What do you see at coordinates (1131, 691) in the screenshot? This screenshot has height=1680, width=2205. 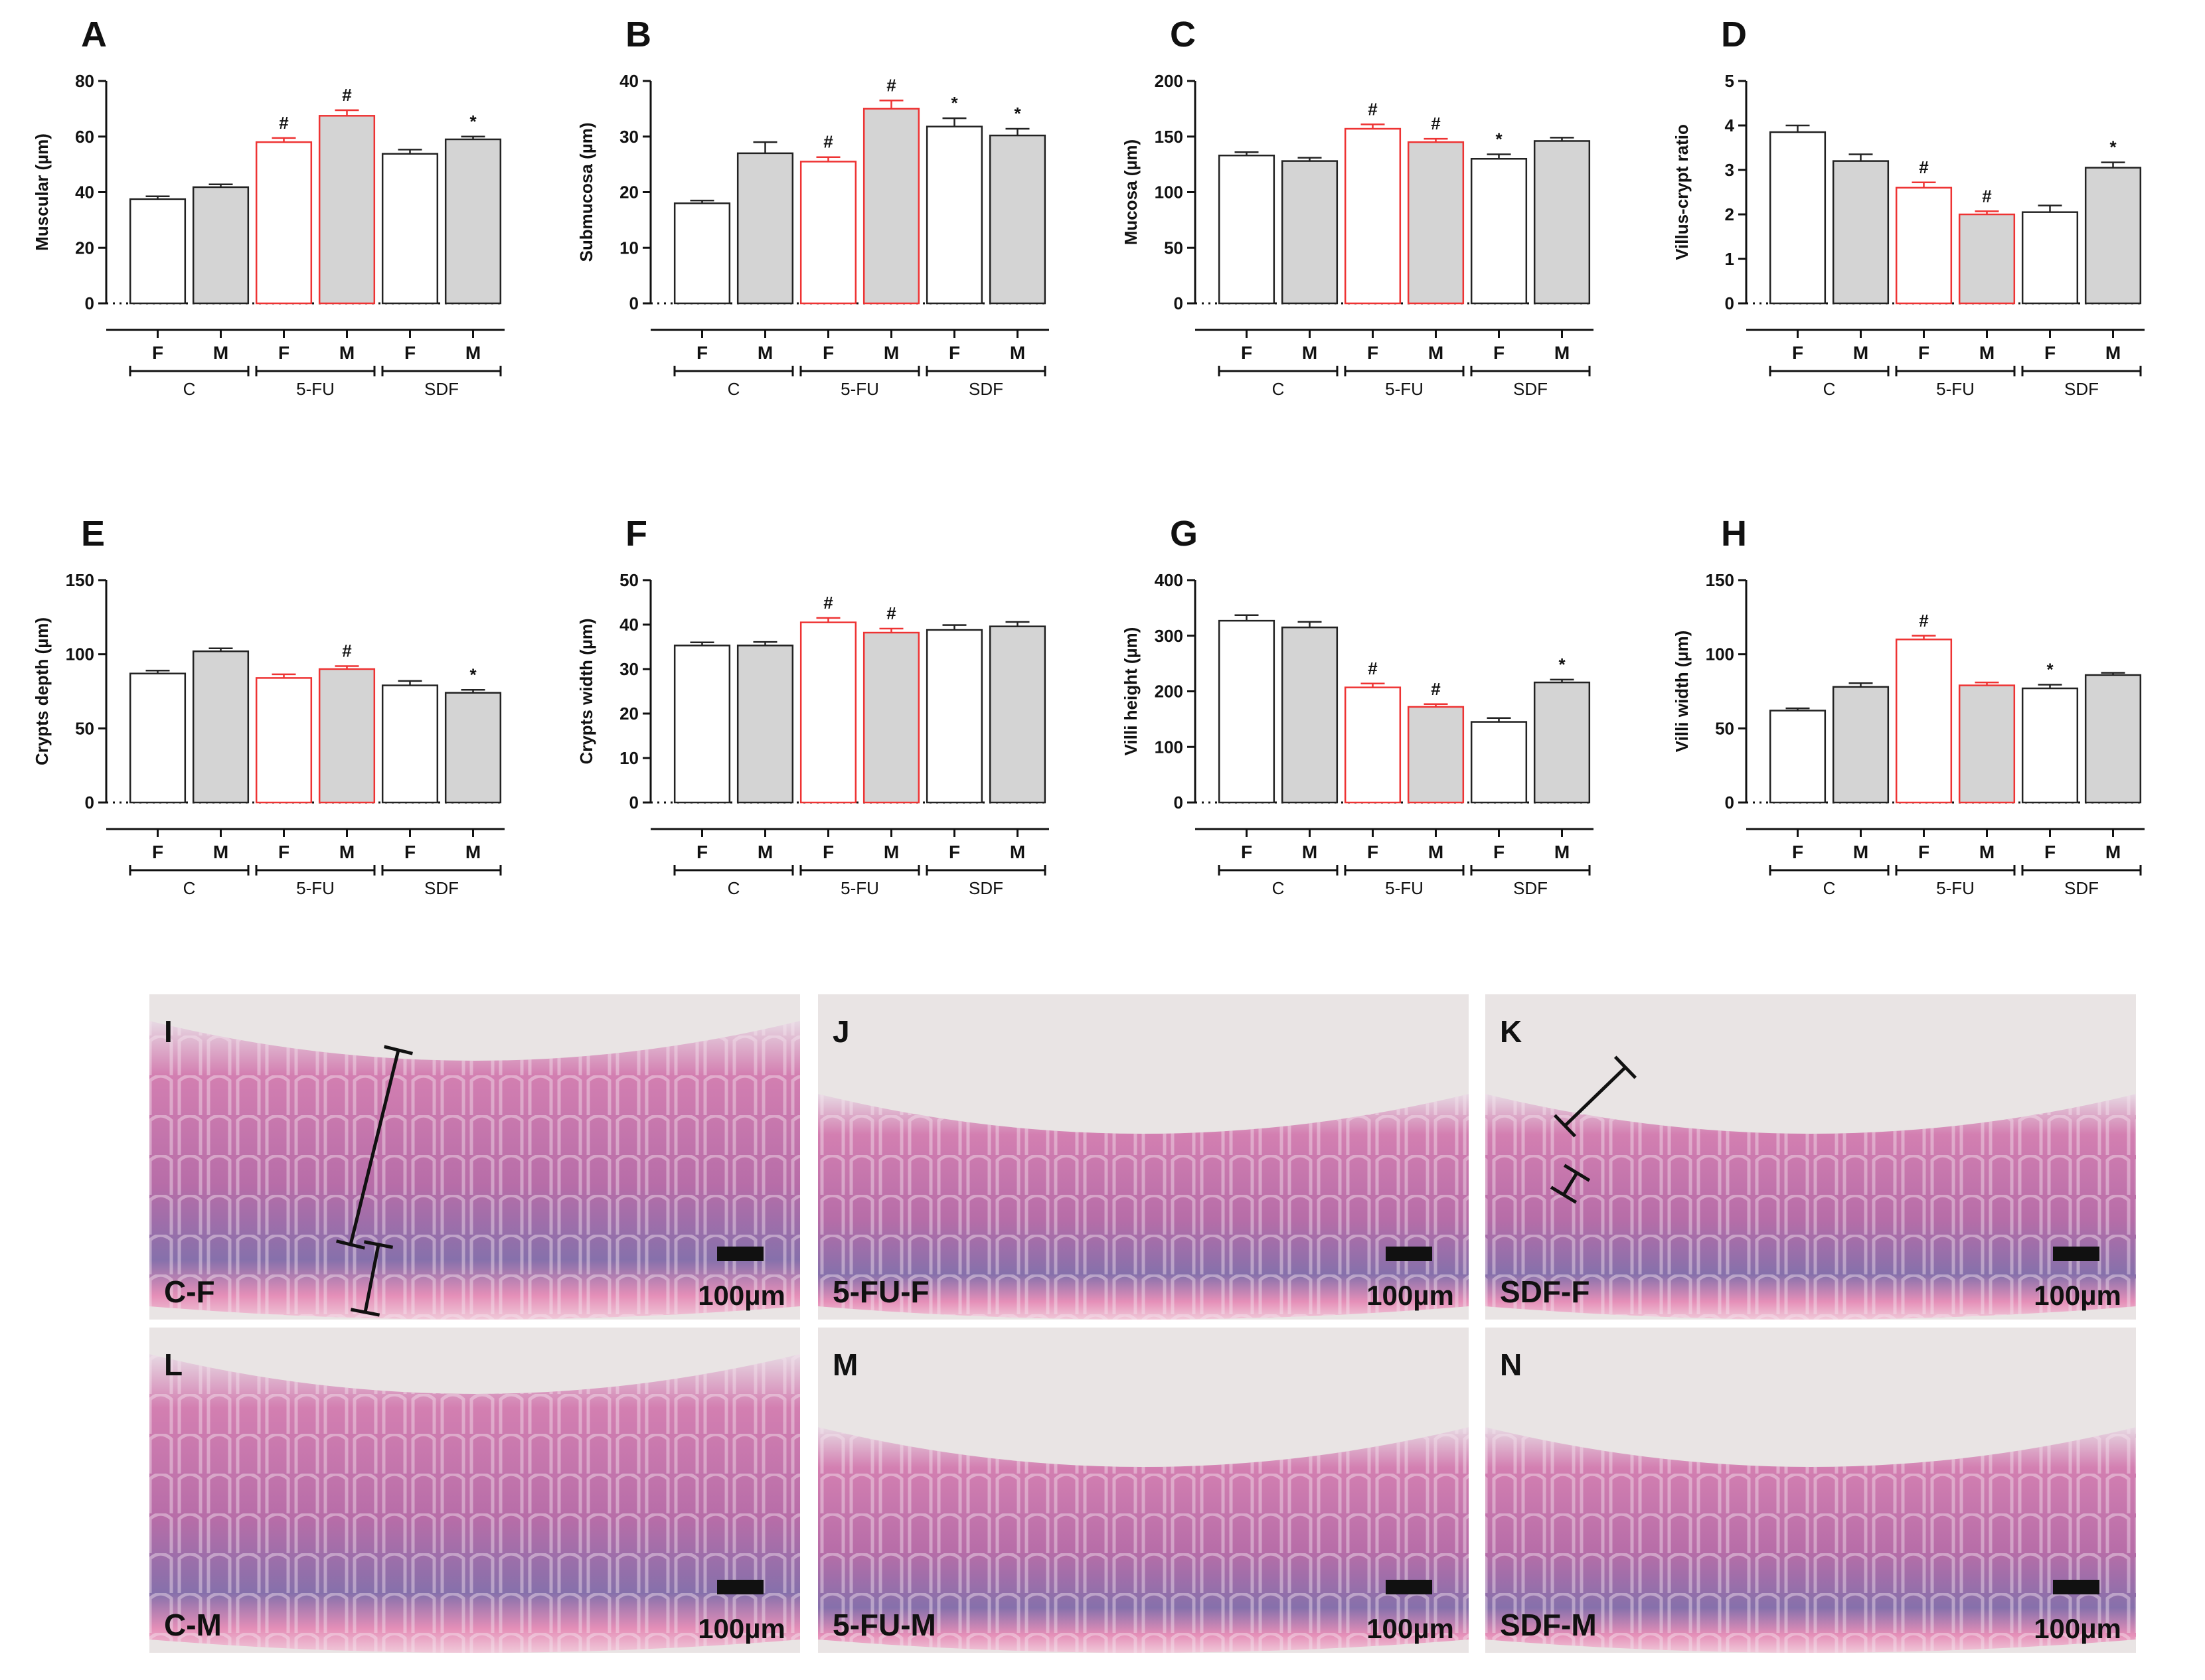 I see `y-axis-label: Villi height (µm)` at bounding box center [1131, 691].